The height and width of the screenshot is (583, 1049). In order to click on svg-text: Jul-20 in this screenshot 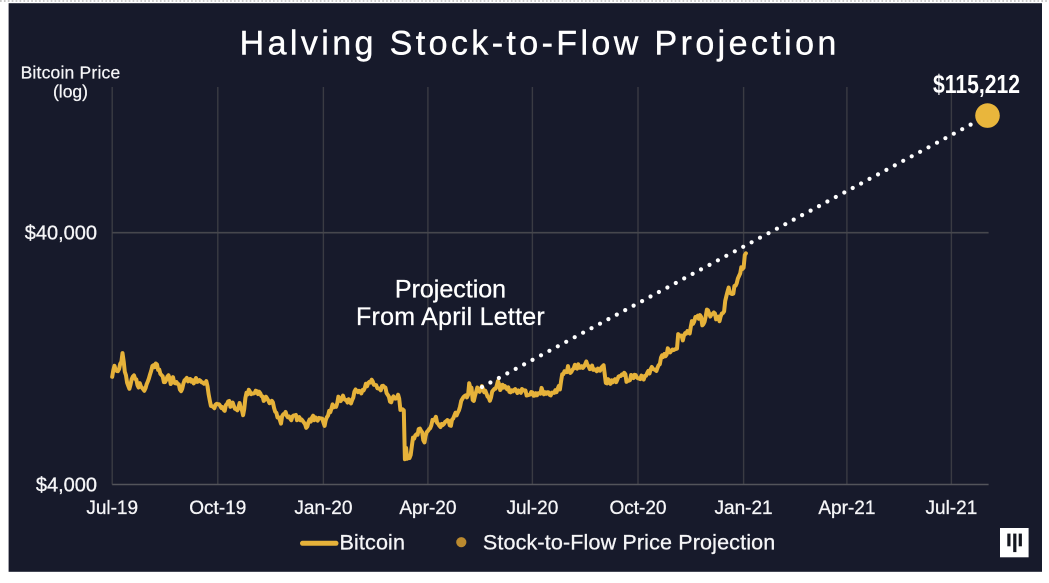, I will do `click(533, 508)`.